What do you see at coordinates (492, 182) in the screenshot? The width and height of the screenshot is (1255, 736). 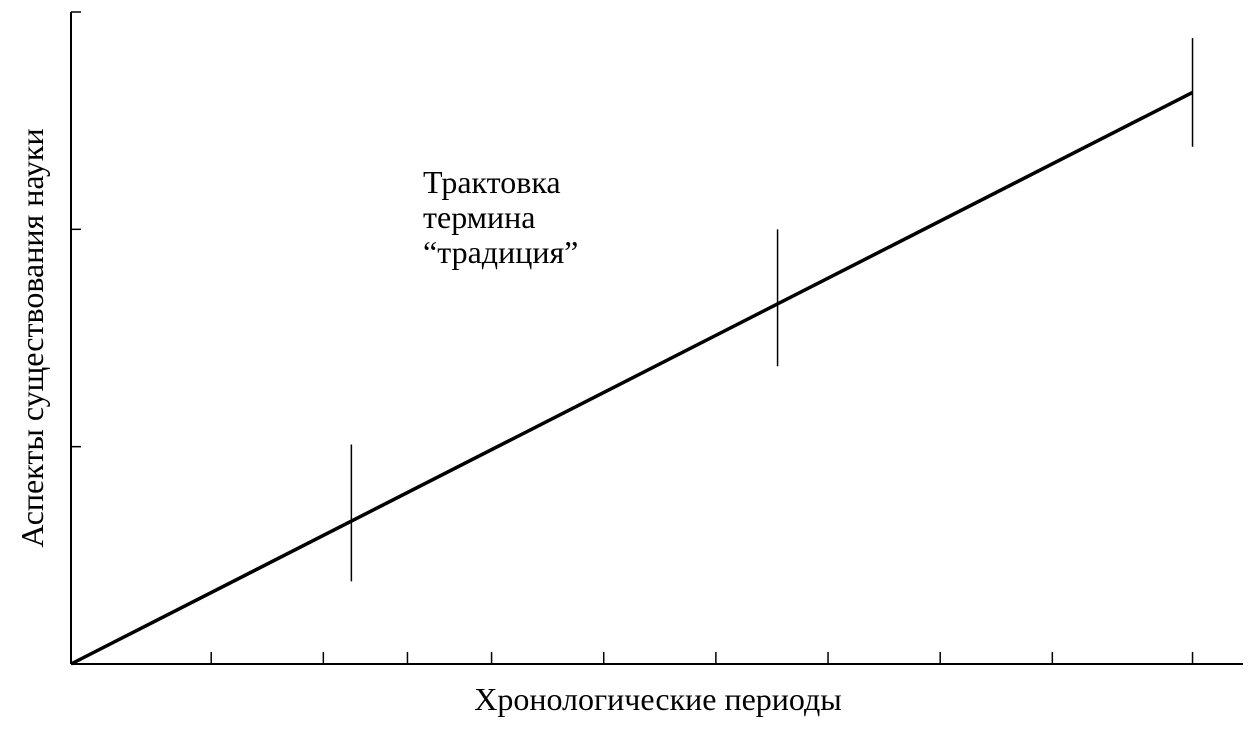 I see `annotation-line-1: Трактовка` at bounding box center [492, 182].